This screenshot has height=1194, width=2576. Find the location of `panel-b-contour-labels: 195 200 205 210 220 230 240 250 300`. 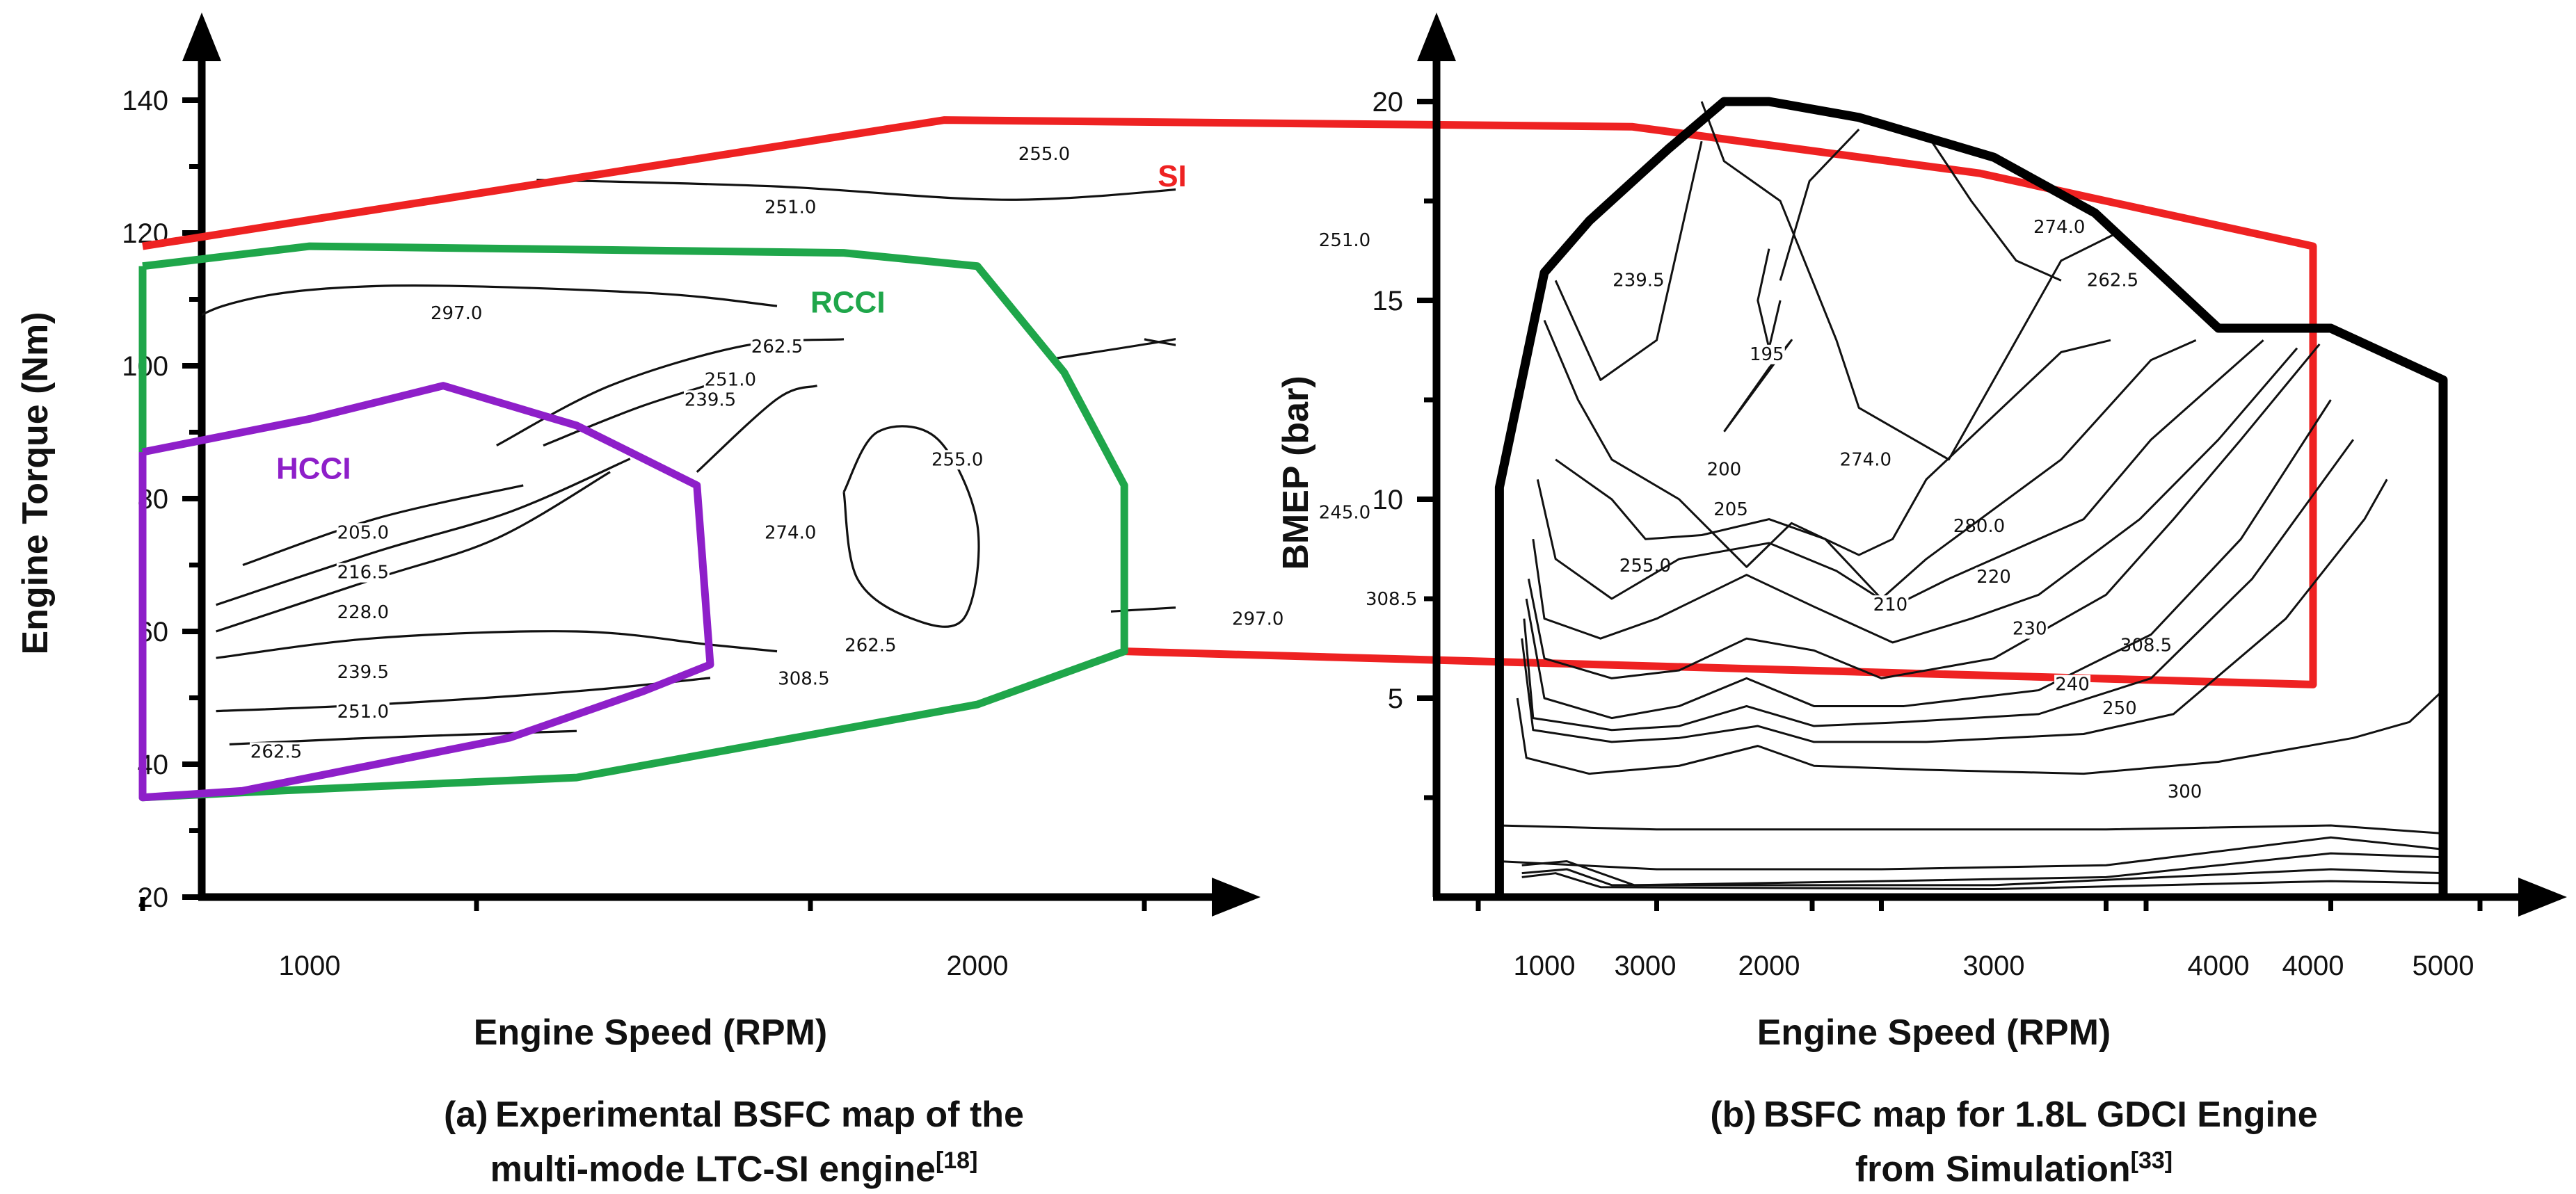

panel-b-contour-labels: 195 200 205 210 220 230 240 250 300 is located at coordinates (1954, 573).